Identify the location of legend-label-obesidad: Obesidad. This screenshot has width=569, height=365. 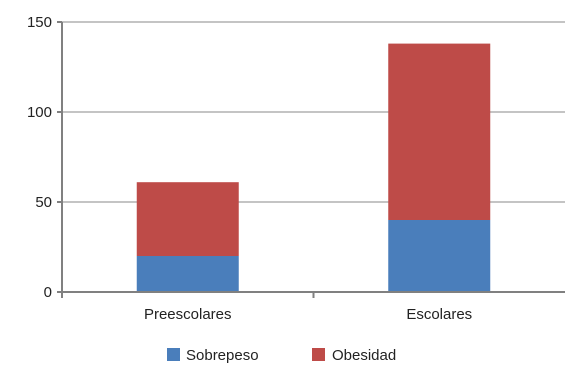
(364, 355).